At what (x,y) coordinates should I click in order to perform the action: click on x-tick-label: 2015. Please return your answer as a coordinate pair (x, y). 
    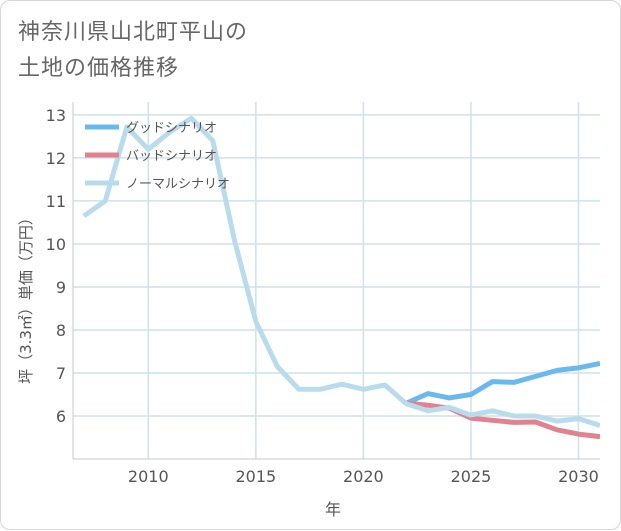
    Looking at the image, I should click on (255, 476).